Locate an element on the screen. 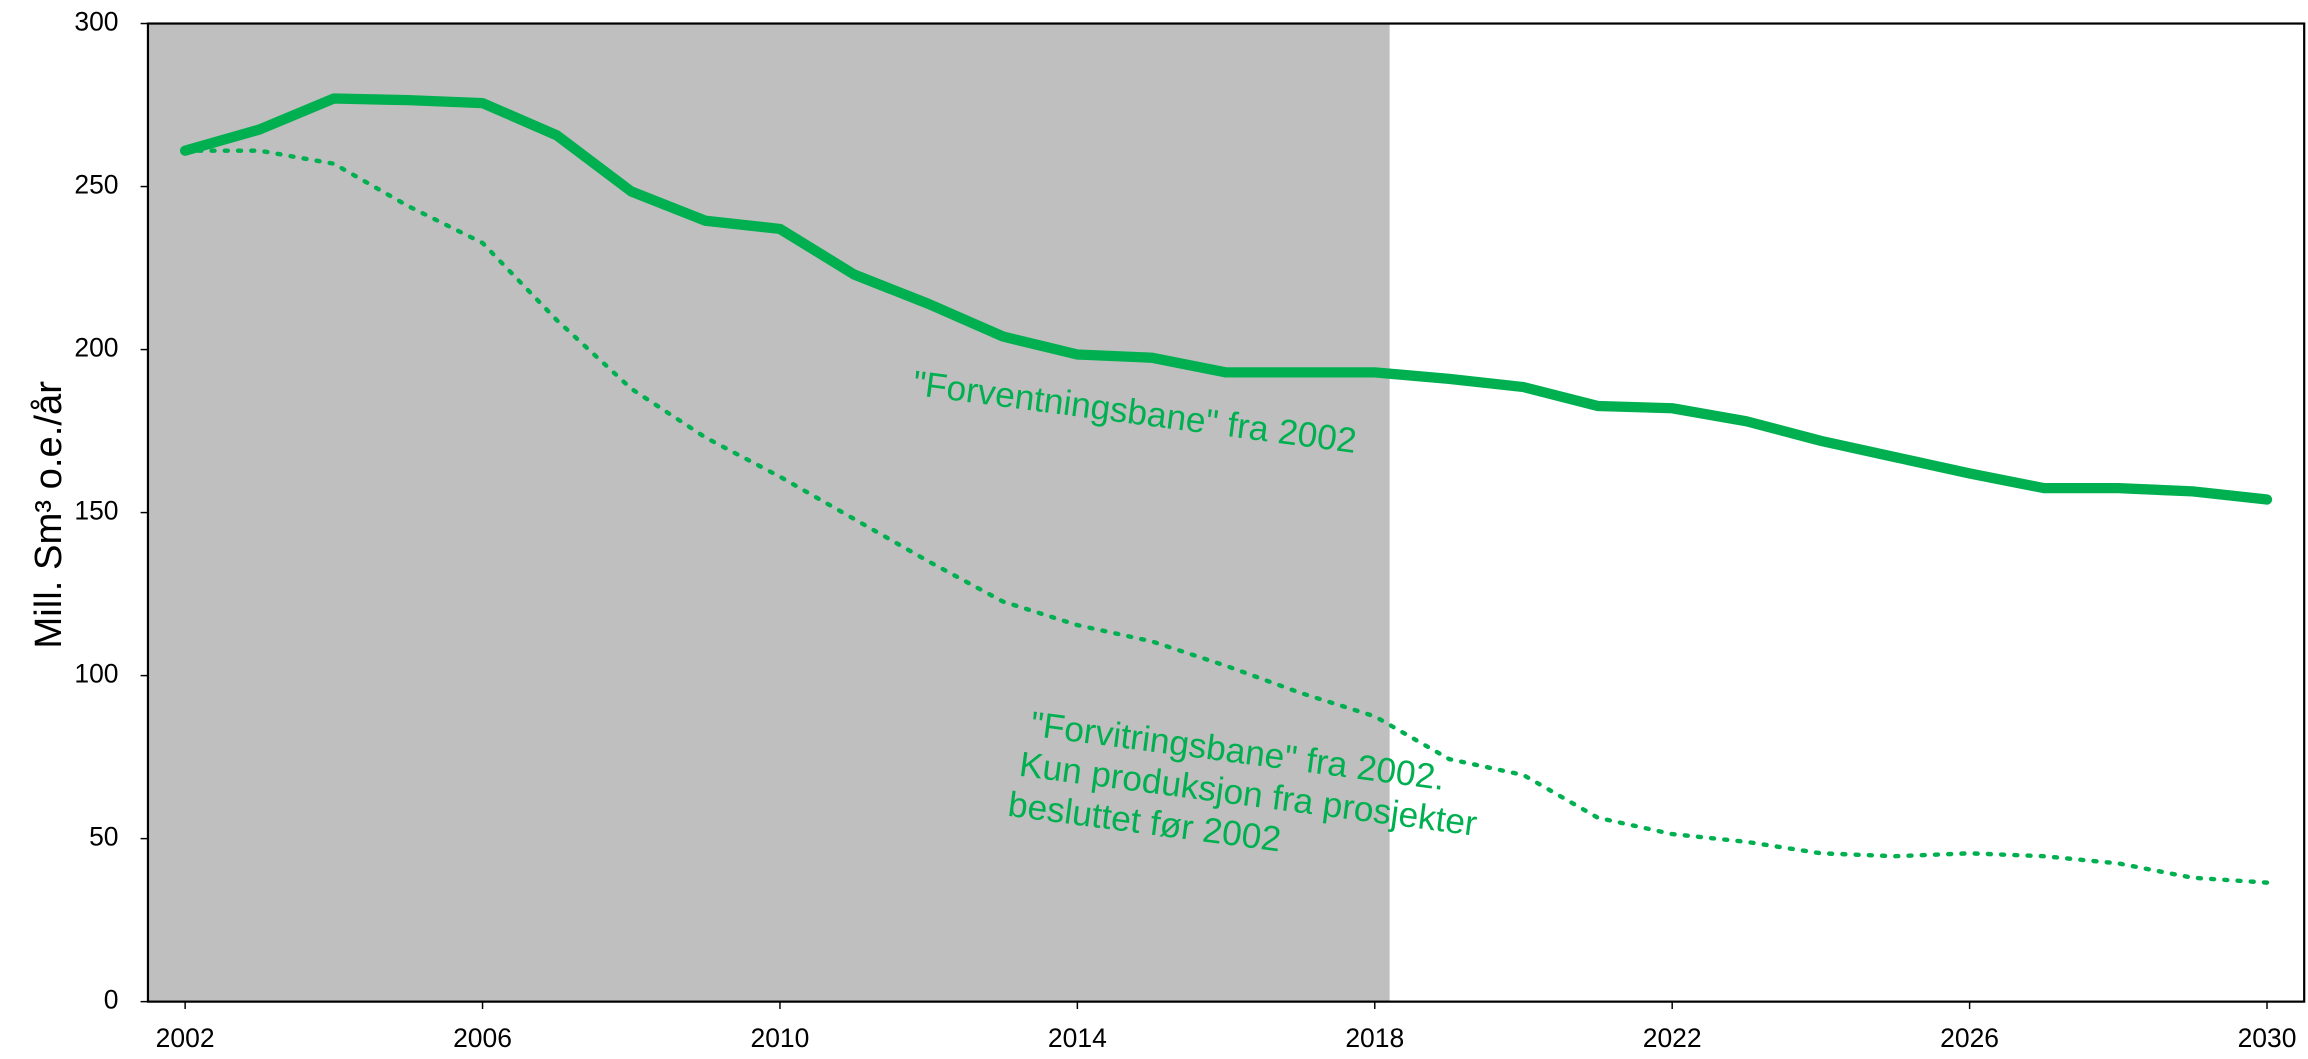 This screenshot has height=1059, width=2308. x-tick-label: 2014 is located at coordinates (1077, 1038).